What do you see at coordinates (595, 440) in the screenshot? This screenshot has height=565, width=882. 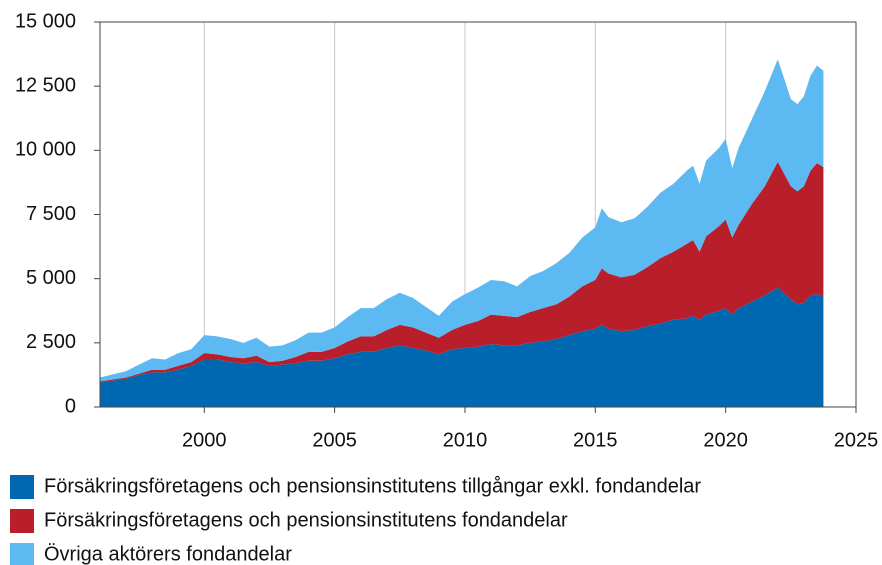 I see `x-tick-label: 2015` at bounding box center [595, 440].